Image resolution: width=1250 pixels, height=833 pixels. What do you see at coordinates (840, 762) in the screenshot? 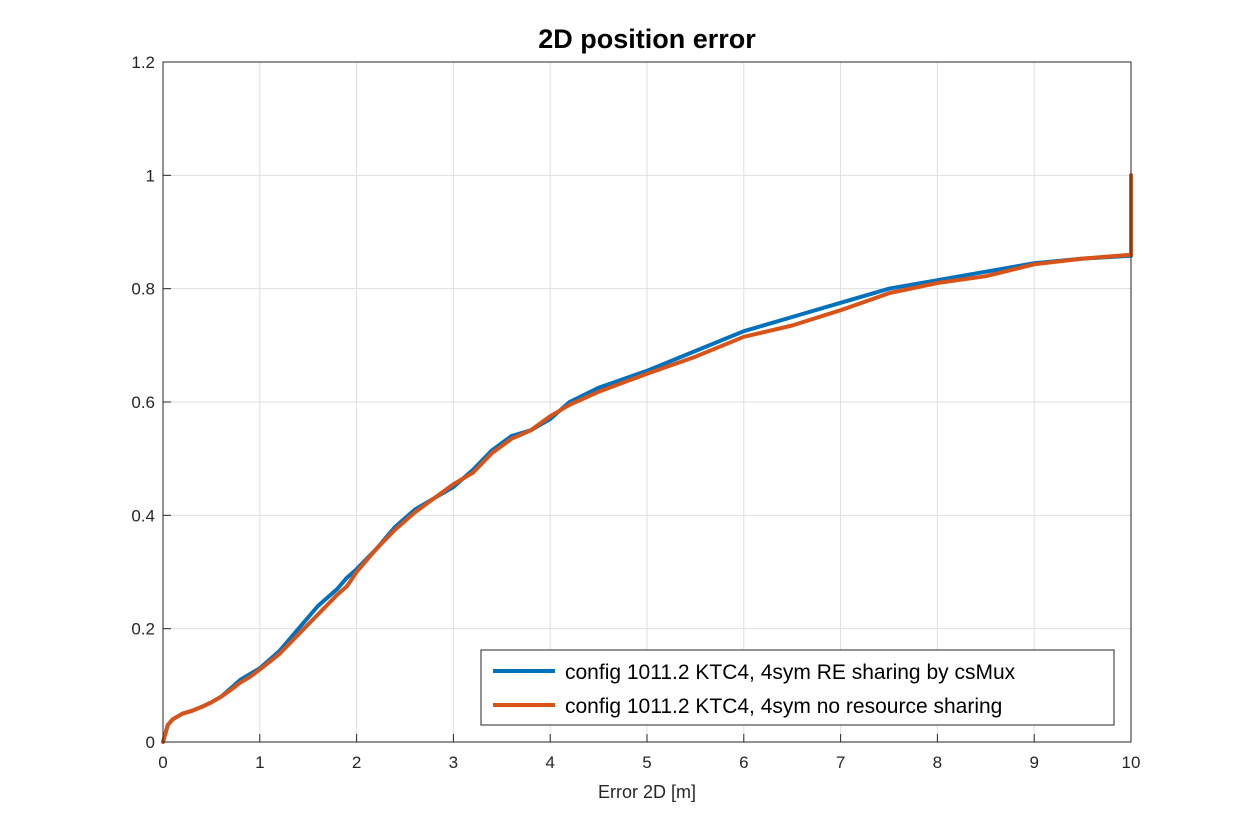
I see `x-tick-label: 7` at bounding box center [840, 762].